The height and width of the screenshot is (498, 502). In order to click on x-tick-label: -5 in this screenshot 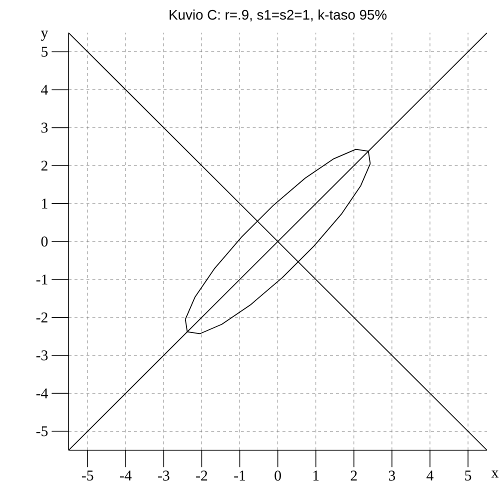, I will do `click(88, 475)`.